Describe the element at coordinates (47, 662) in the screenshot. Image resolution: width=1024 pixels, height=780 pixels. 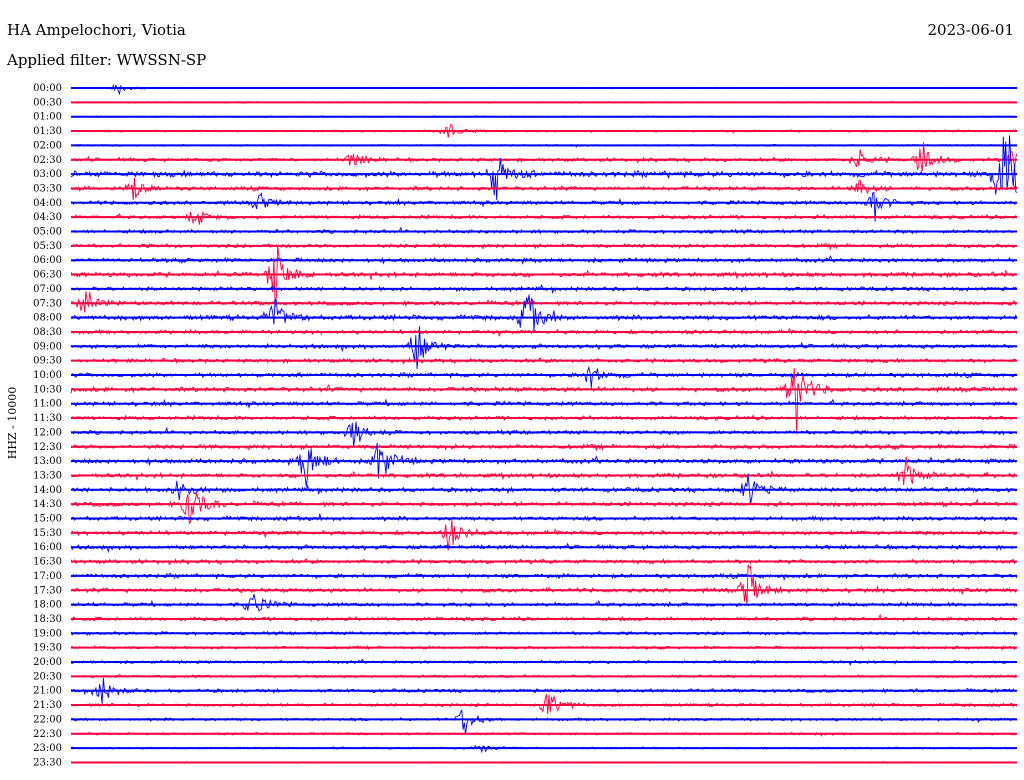
I see `row-time-label: 20:00` at that location.